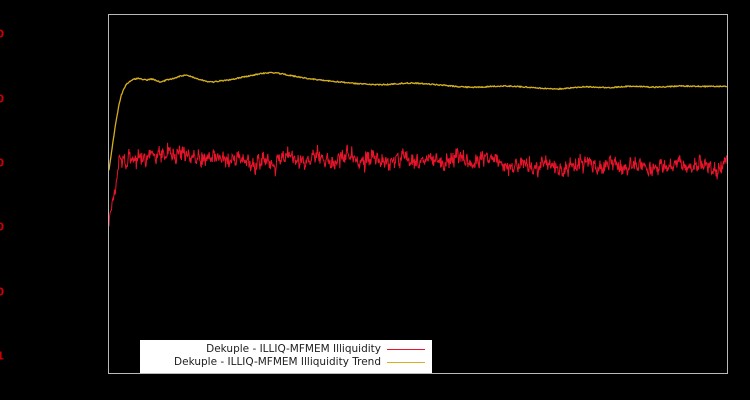 This screenshot has height=400, width=750. Describe the element at coordinates (406, 349) in the screenshot. I see `line-swatch-icon-illiquidity` at that location.